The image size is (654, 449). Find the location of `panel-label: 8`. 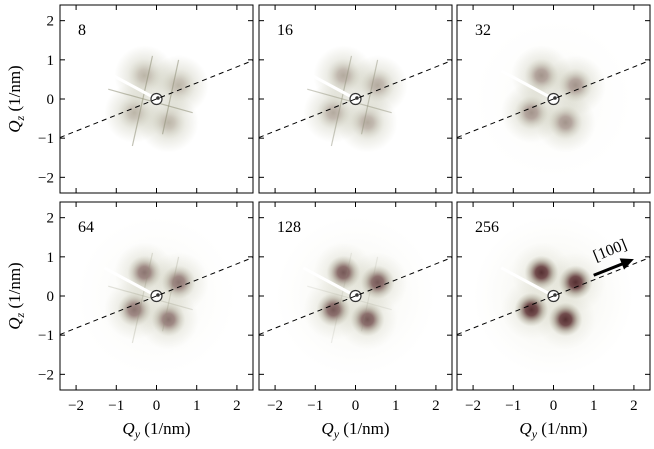

panel-label: 8 is located at coordinates (82, 30).